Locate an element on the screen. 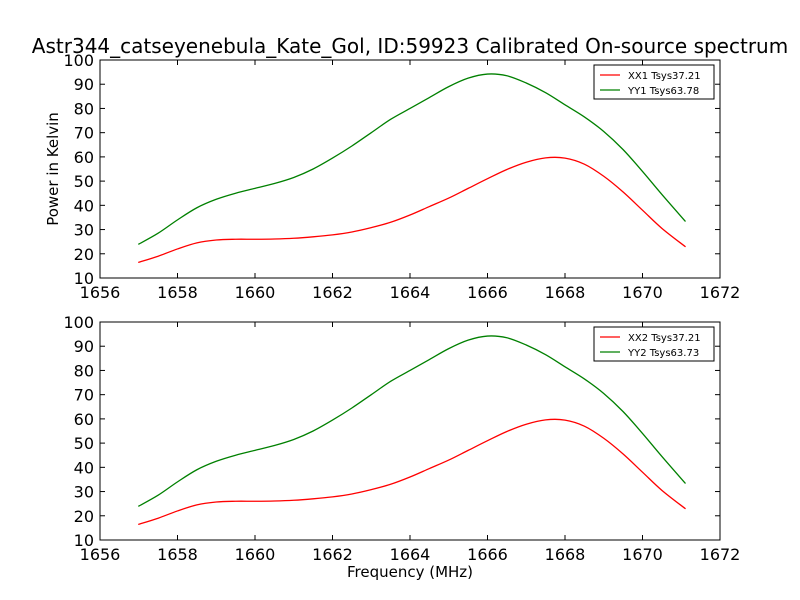  top-y-tick-label: 70 is located at coordinates (84, 133).